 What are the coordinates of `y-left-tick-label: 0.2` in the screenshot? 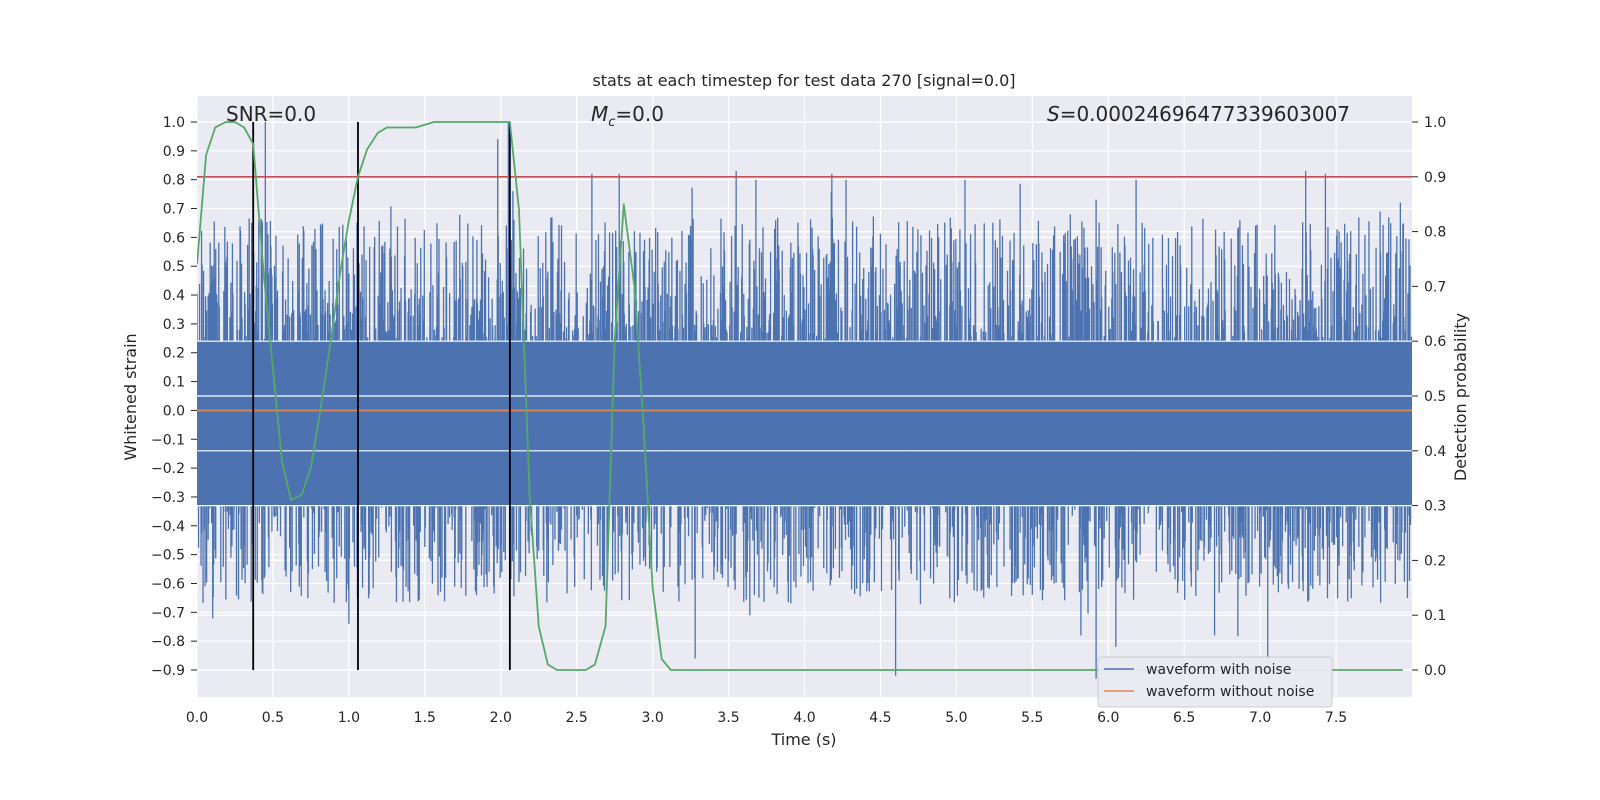 It's located at (174, 354).